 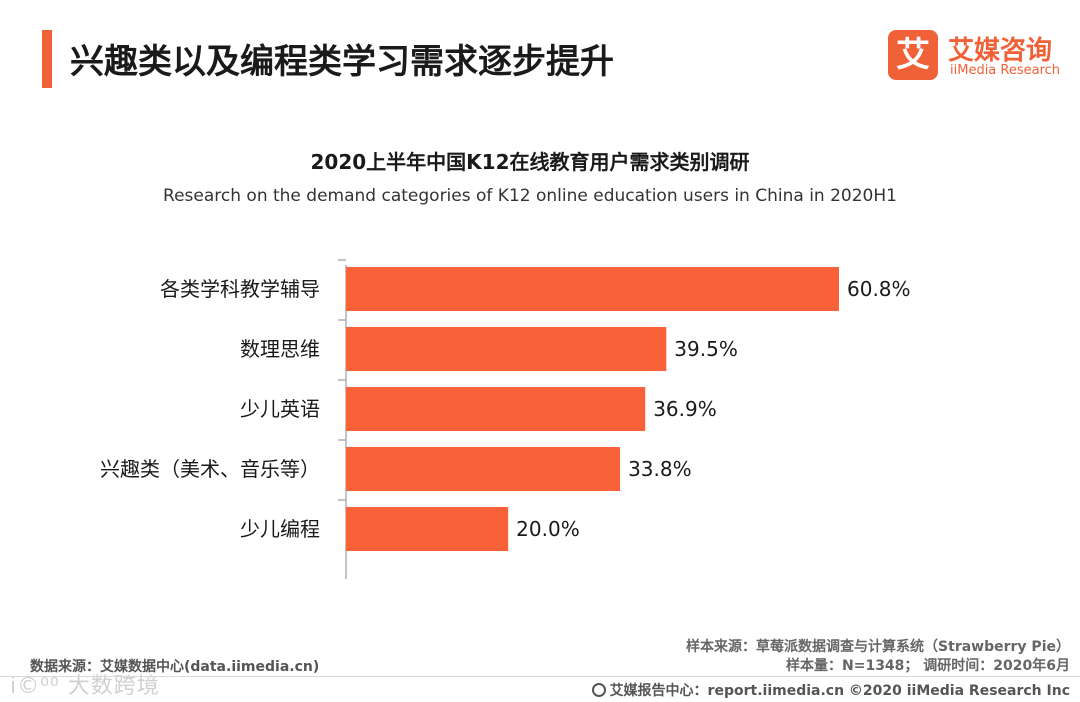 What do you see at coordinates (540, 676) in the screenshot?
I see `footer-divider` at bounding box center [540, 676].